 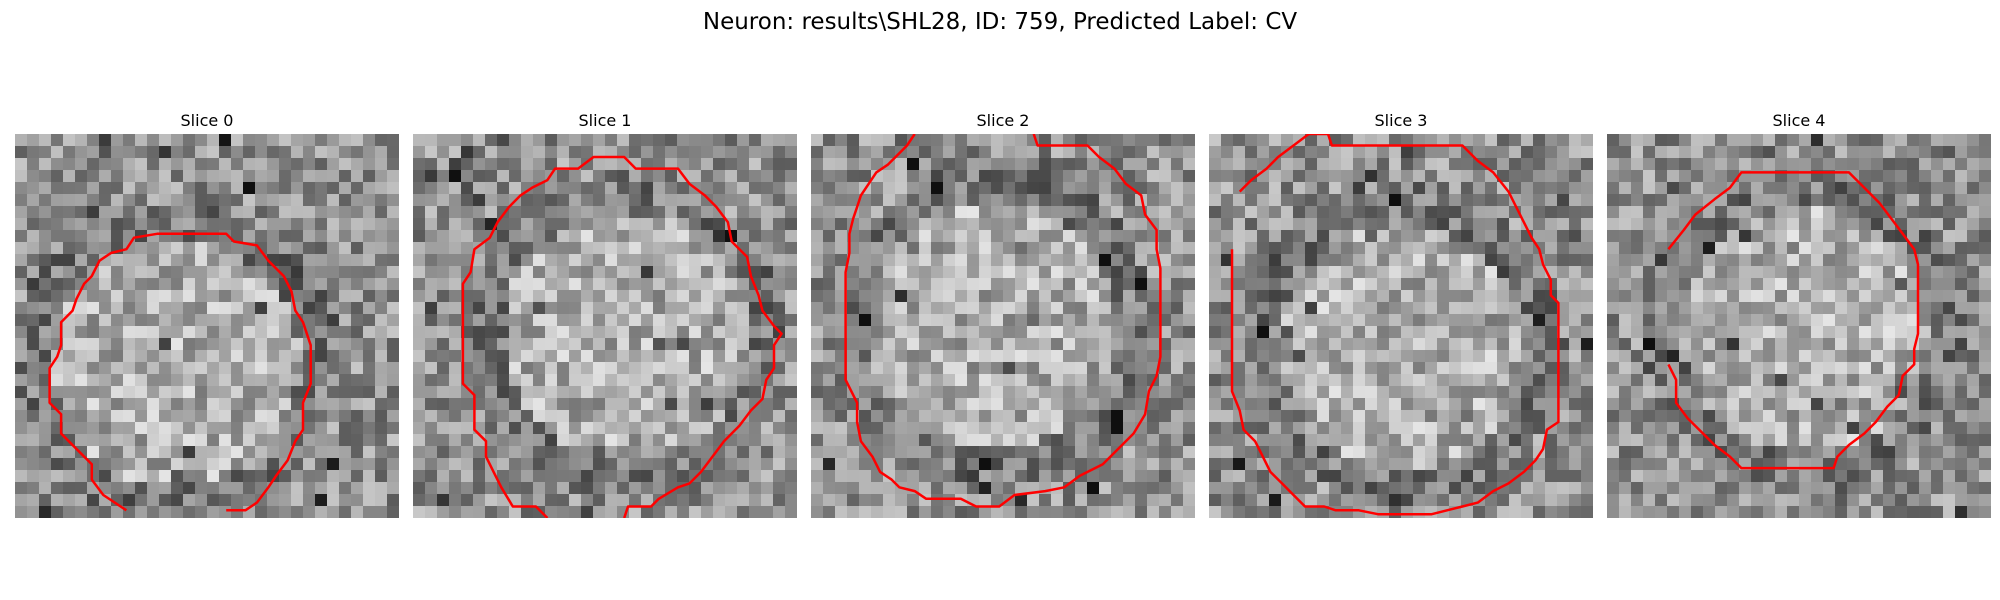 I want to click on panel-slice-4: Slice 4, so click(x=1799, y=313).